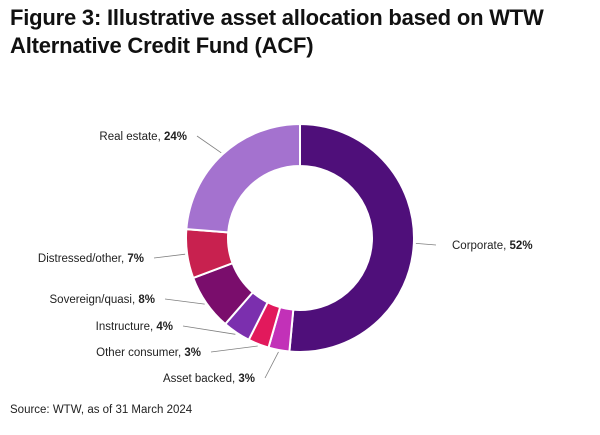 The width and height of the screenshot is (600, 435). What do you see at coordinates (175, 137) in the screenshot?
I see `slice-label-value: 24%` at bounding box center [175, 137].